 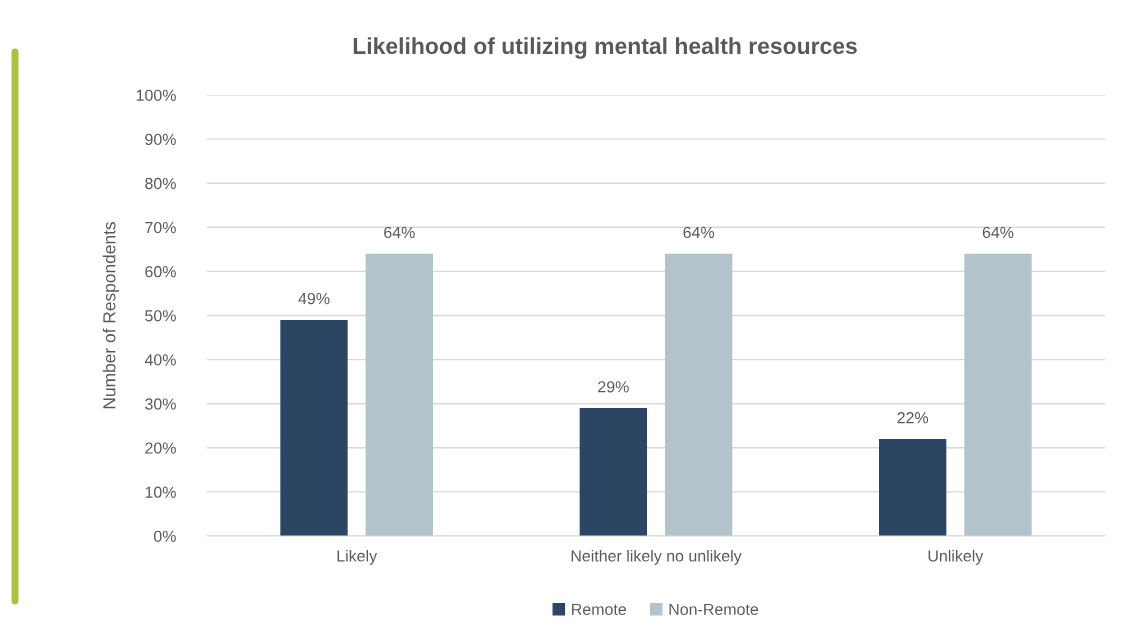 What do you see at coordinates (160, 183) in the screenshot?
I see `y-tick-label: 80%` at bounding box center [160, 183].